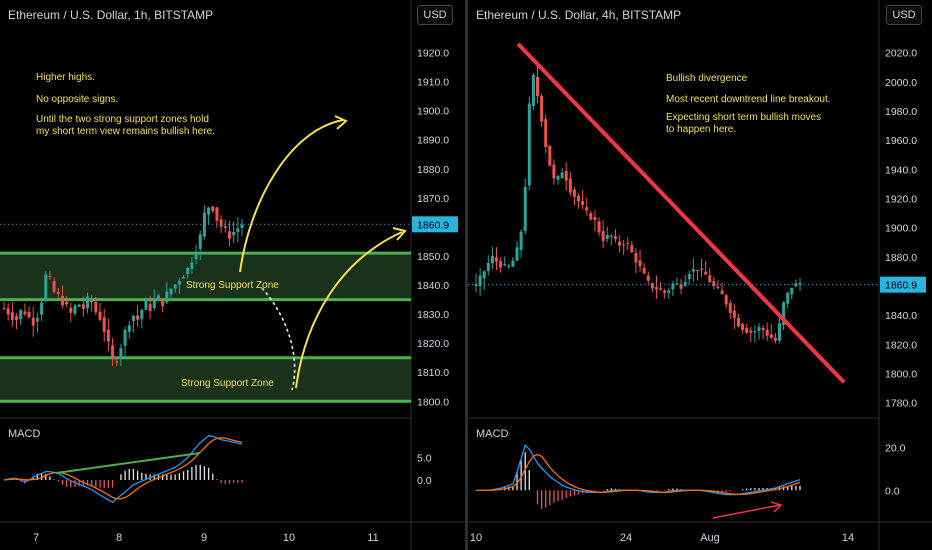 This screenshot has height=550, width=932. What do you see at coordinates (349, 310) in the screenshot?
I see `rebound-arrow-path` at bounding box center [349, 310].